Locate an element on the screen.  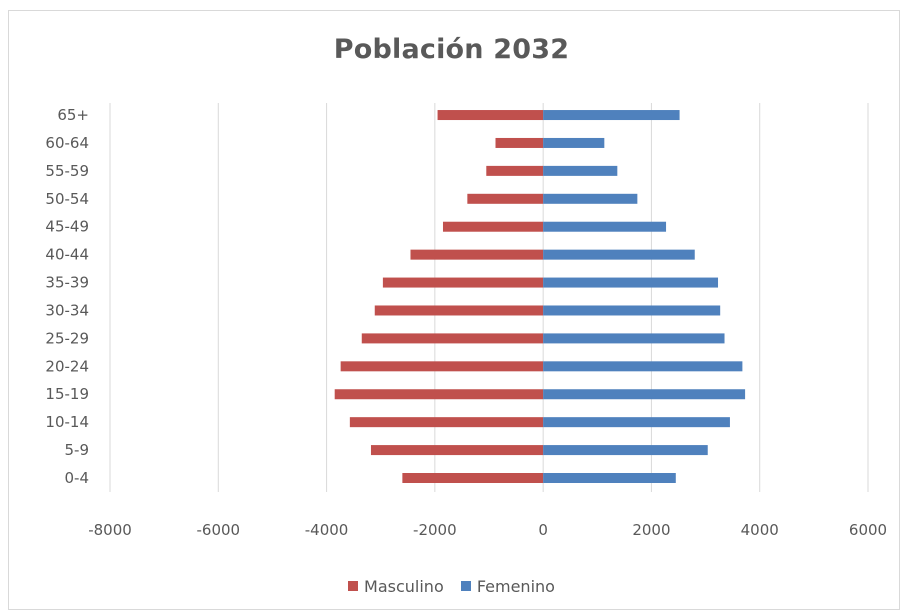
legend-item-masculino: Masculino is located at coordinates (396, 586).